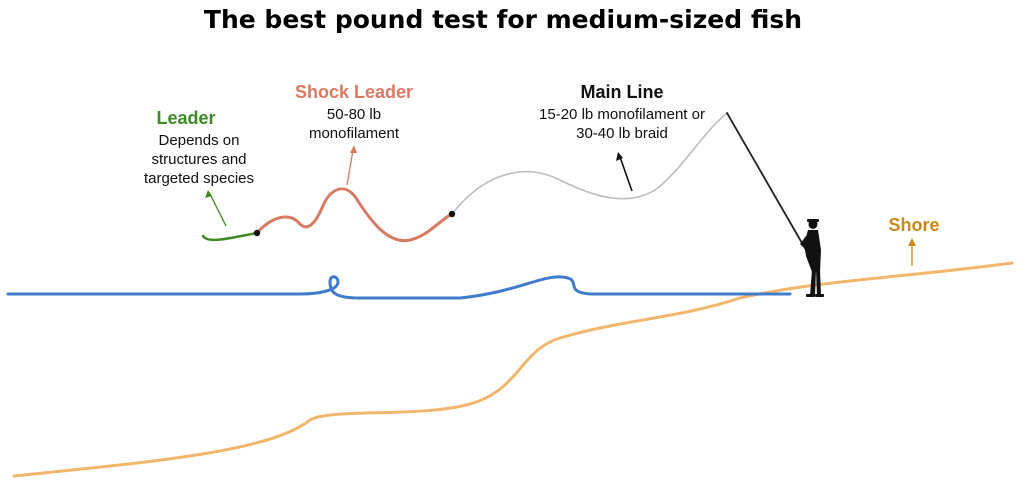 The width and height of the screenshot is (1024, 484). What do you see at coordinates (621, 92) in the screenshot?
I see `main-line-label-title: Main Line` at bounding box center [621, 92].